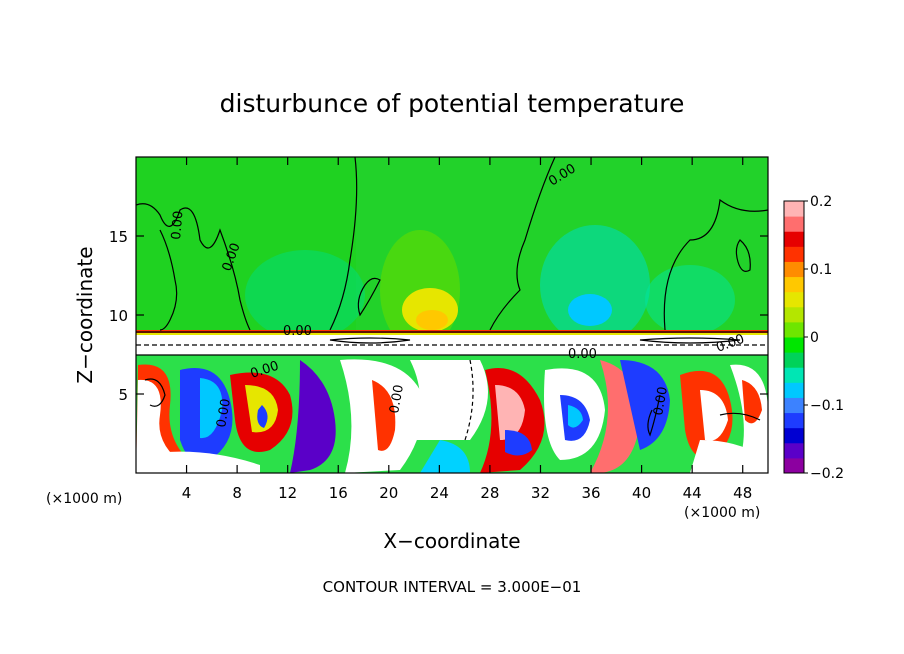 The width and height of the screenshot is (904, 654). What do you see at coordinates (123, 395) in the screenshot?
I see `y-tick-label: 5` at bounding box center [123, 395].